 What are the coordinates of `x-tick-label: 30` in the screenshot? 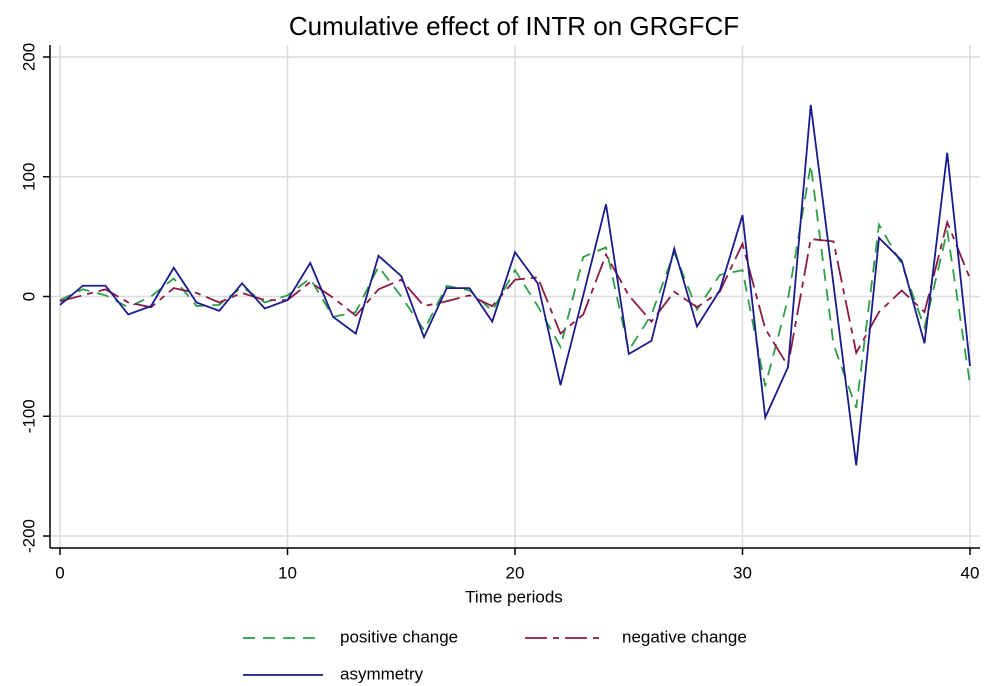 It's located at (742, 572).